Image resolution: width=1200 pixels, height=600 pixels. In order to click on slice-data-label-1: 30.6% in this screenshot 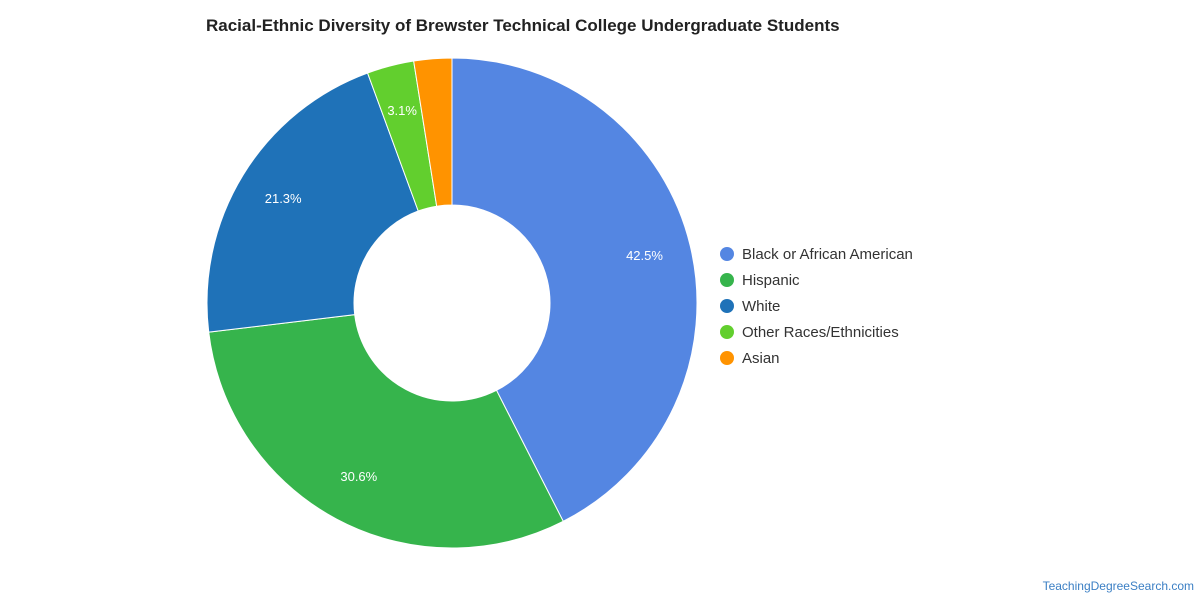, I will do `click(358, 476)`.